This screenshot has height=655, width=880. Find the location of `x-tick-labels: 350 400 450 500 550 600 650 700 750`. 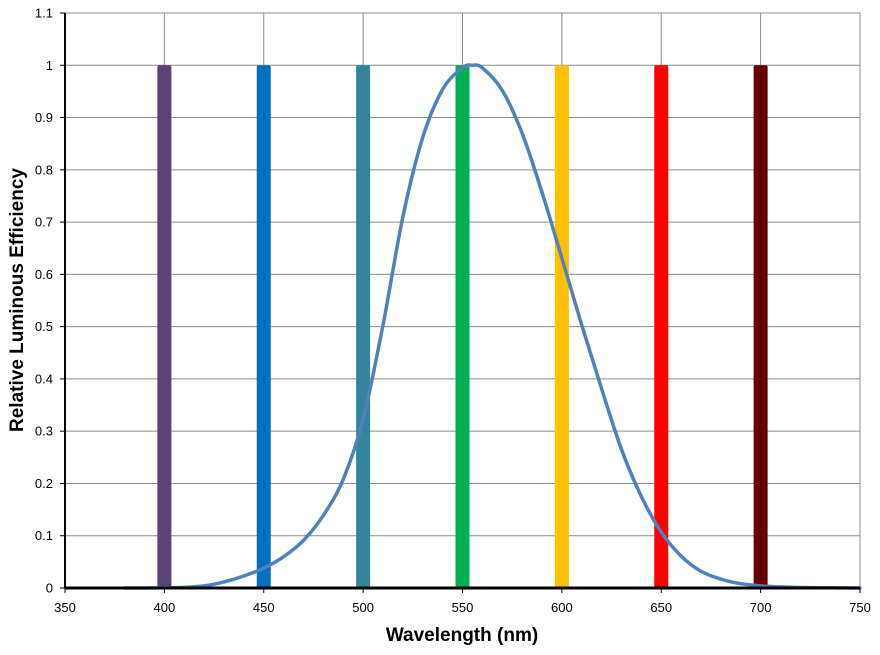

x-tick-labels: 350 400 450 500 550 600 650 700 750 is located at coordinates (462, 607).